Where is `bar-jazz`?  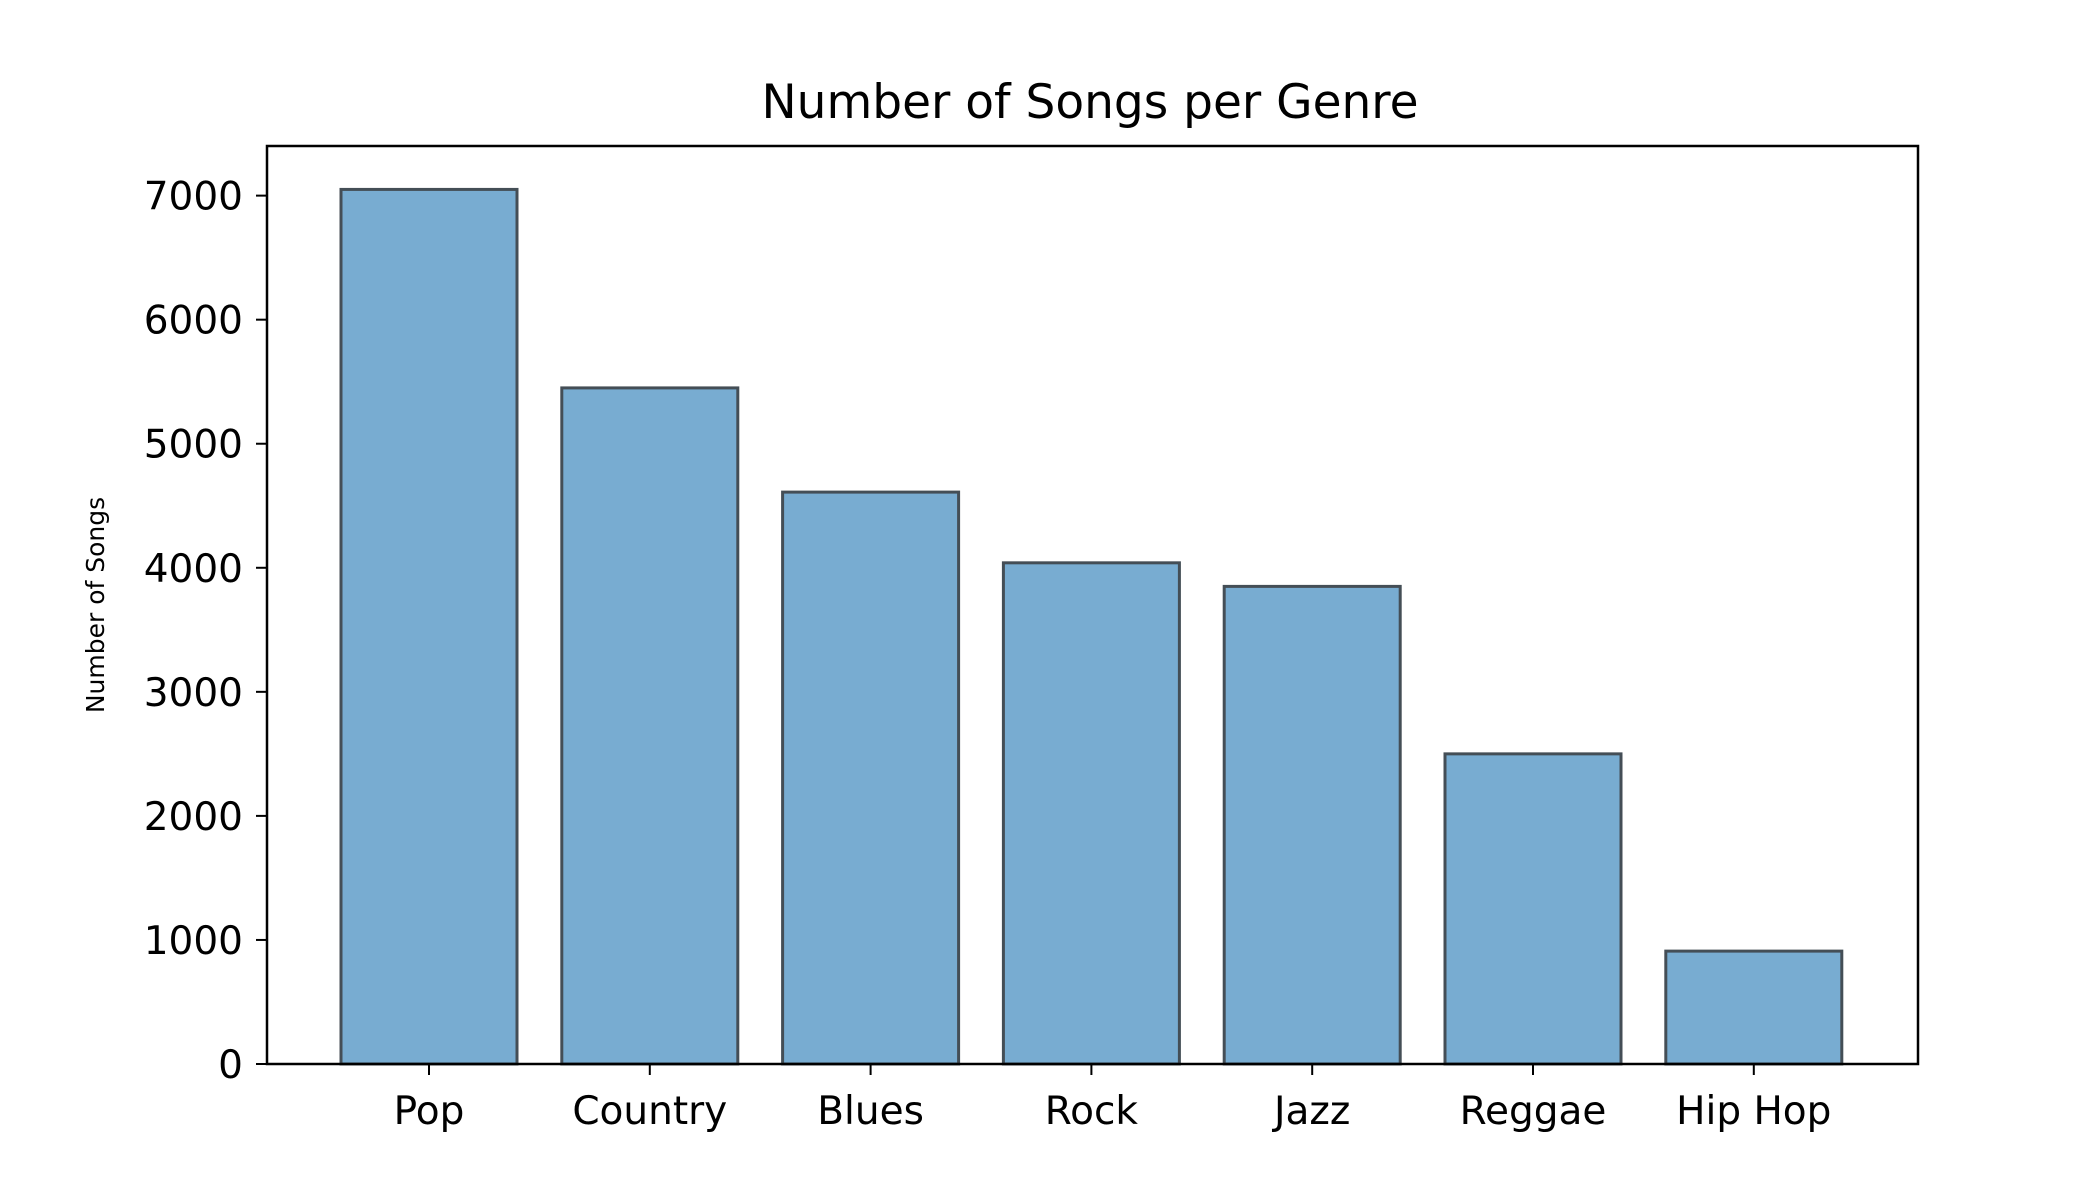 bar-jazz is located at coordinates (1312, 825).